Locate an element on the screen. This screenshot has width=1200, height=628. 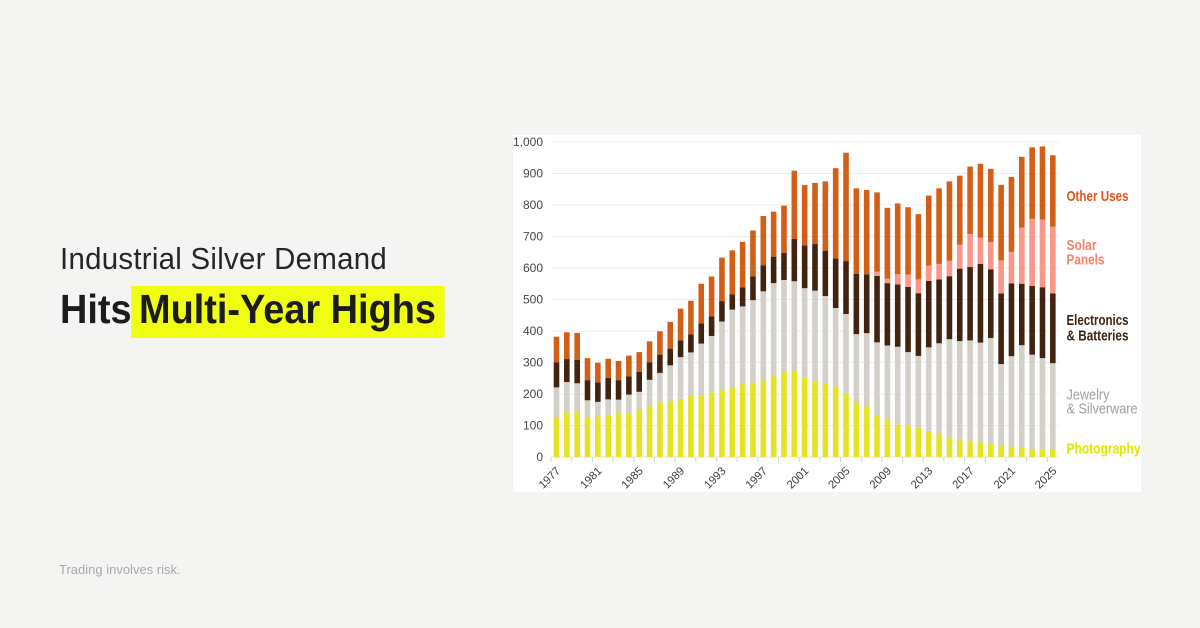
svg-text: 500 is located at coordinates (533, 300).